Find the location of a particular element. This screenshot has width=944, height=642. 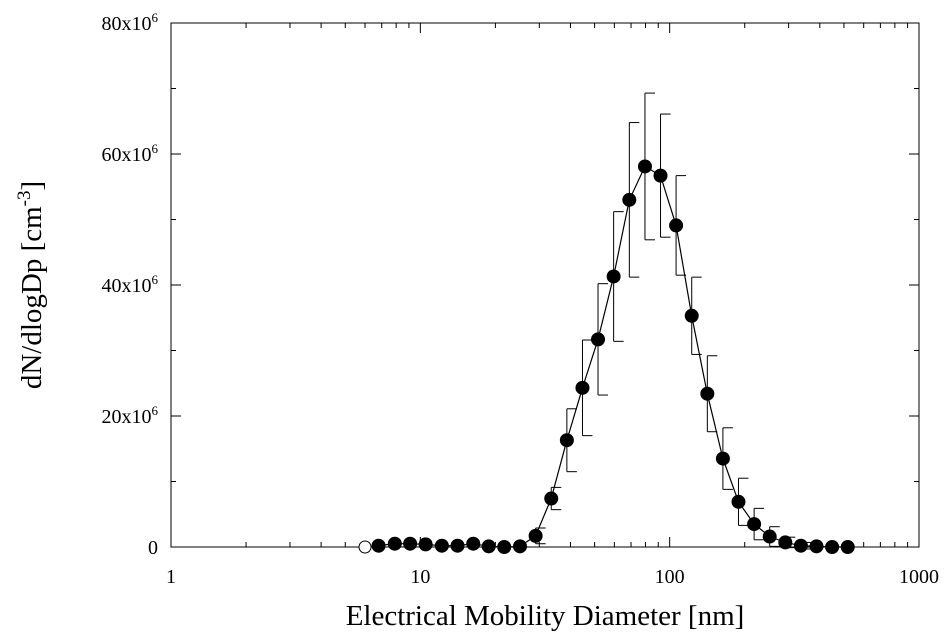

y-tick-label: 60x106 is located at coordinates (130, 153).